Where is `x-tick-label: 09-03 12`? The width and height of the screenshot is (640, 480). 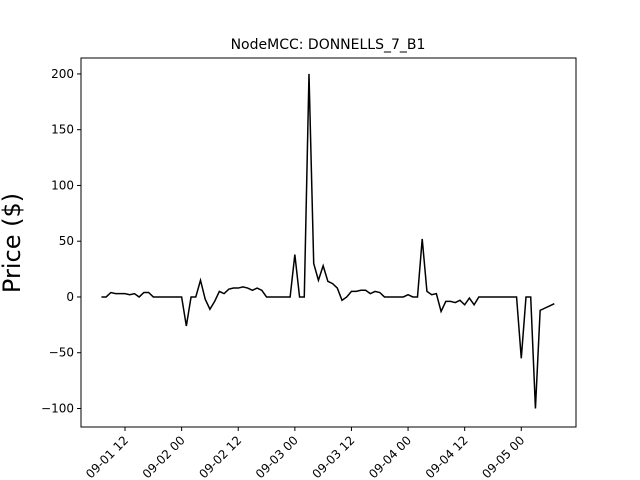
x-tick-label: 09-03 12 is located at coordinates (334, 456).